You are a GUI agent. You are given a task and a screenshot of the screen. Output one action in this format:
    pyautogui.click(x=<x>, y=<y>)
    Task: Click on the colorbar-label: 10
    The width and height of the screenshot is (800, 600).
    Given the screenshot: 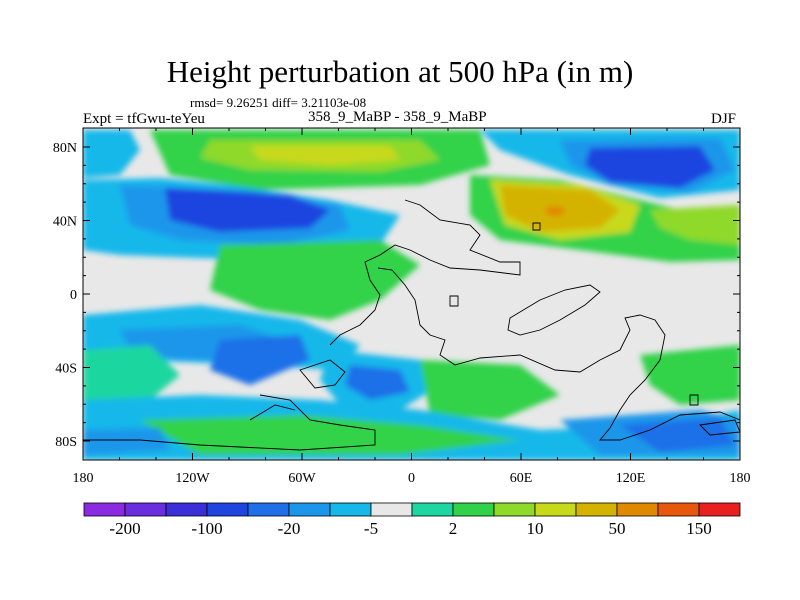 What is the action you would take?
    pyautogui.click(x=535, y=528)
    